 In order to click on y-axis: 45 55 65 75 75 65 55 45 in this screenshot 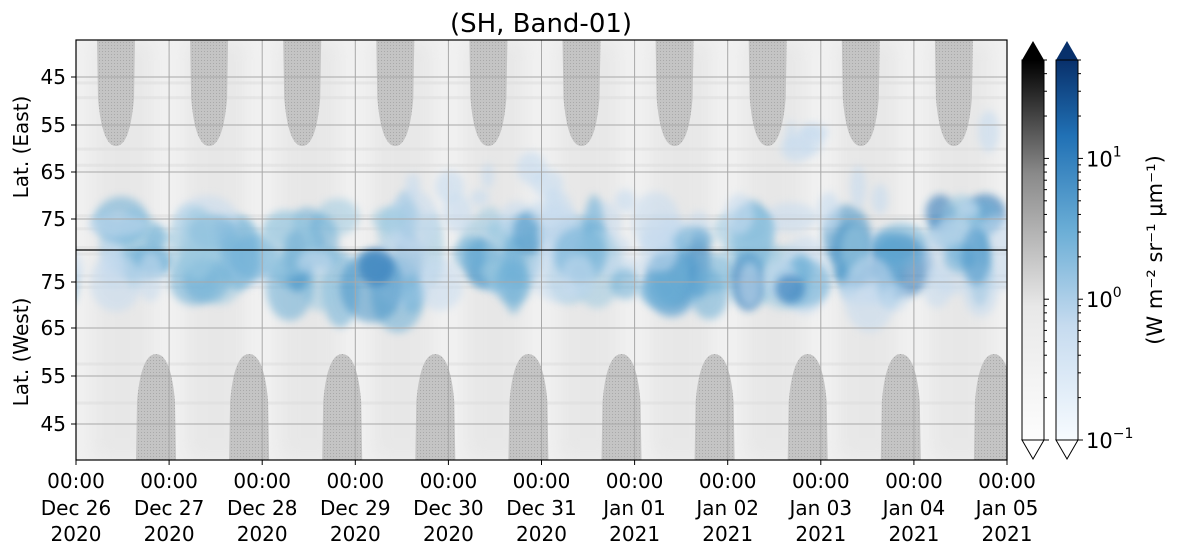, I will do `click(58, 250)`.